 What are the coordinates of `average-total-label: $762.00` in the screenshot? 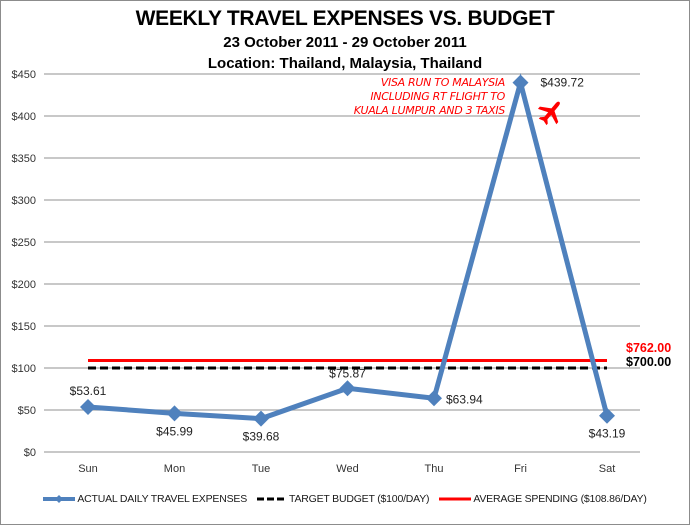 It's located at (648, 348).